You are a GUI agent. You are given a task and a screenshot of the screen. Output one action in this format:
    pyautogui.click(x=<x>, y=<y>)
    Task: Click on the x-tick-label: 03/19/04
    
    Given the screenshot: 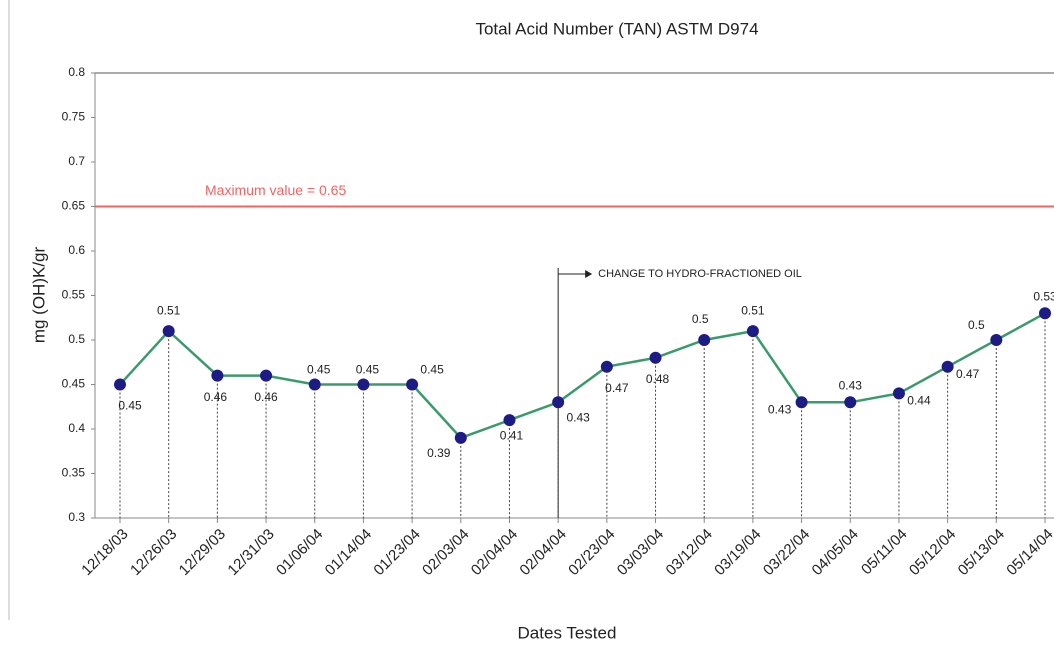 What is the action you would take?
    pyautogui.click(x=737, y=552)
    